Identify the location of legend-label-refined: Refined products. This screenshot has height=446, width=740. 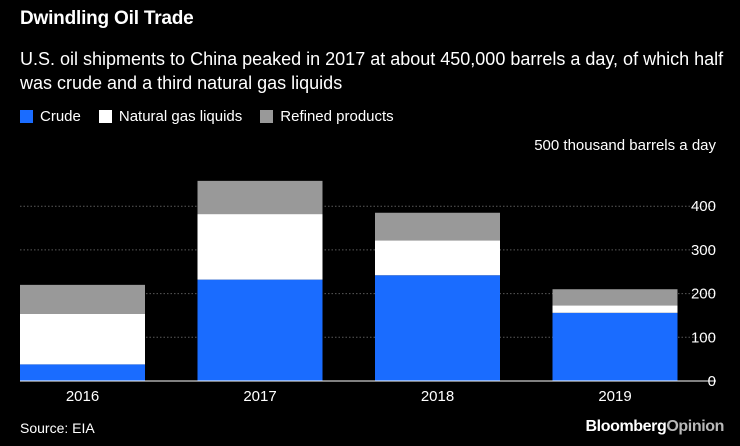
(337, 116).